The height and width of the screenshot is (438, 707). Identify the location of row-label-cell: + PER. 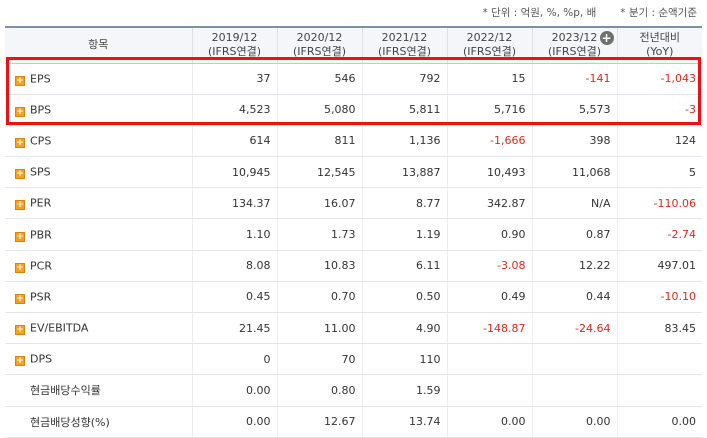
(98, 203).